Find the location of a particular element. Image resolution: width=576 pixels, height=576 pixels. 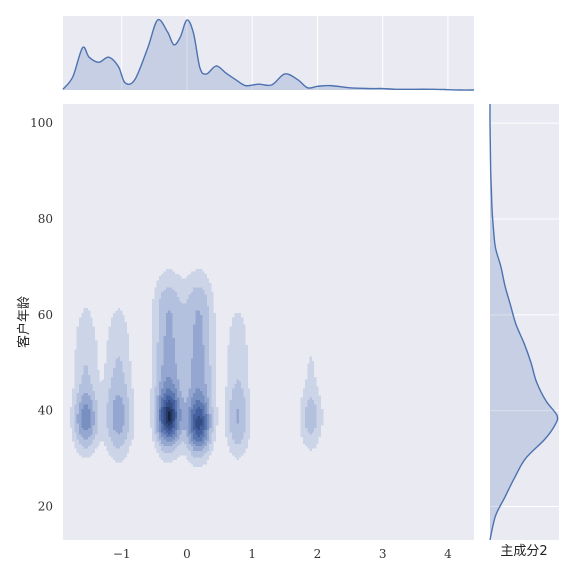

marginal-x-density-fill is located at coordinates (268, 55).